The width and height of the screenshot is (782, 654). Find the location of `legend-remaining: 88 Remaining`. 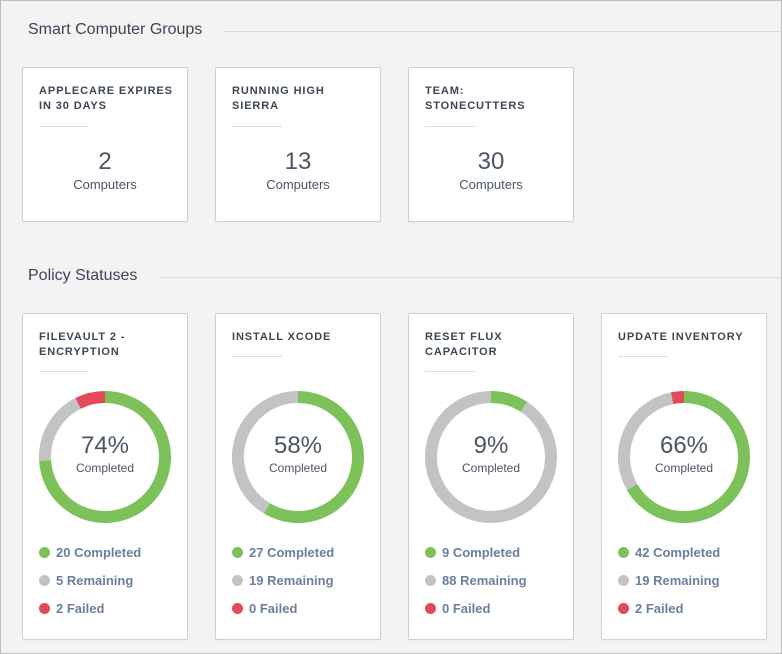

legend-remaining: 88 Remaining is located at coordinates (476, 580).